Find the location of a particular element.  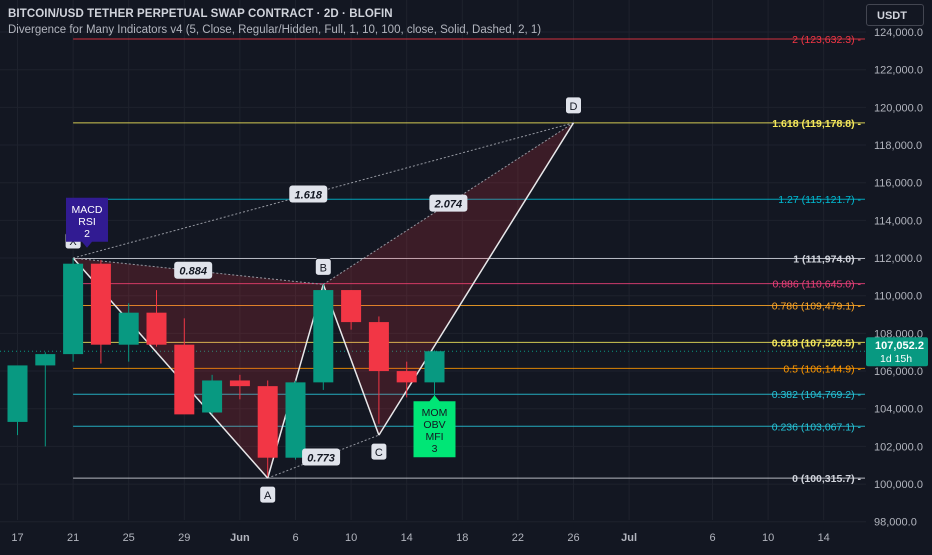

ratio-label: 0.884 is located at coordinates (193, 272).